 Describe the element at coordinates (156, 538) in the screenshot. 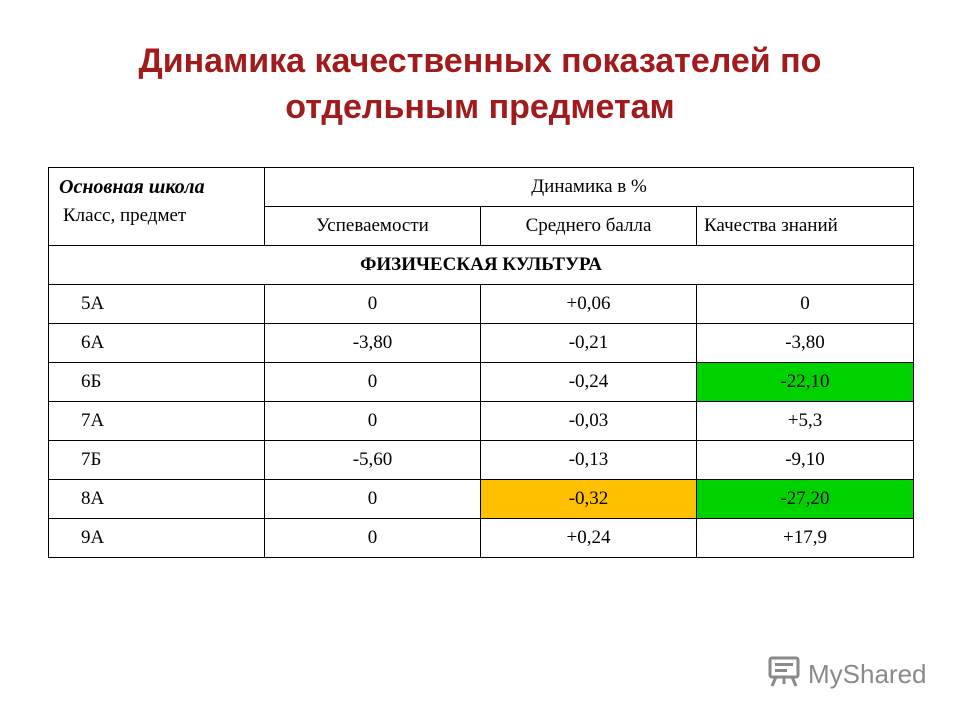

I see `cell-class: 9А` at that location.